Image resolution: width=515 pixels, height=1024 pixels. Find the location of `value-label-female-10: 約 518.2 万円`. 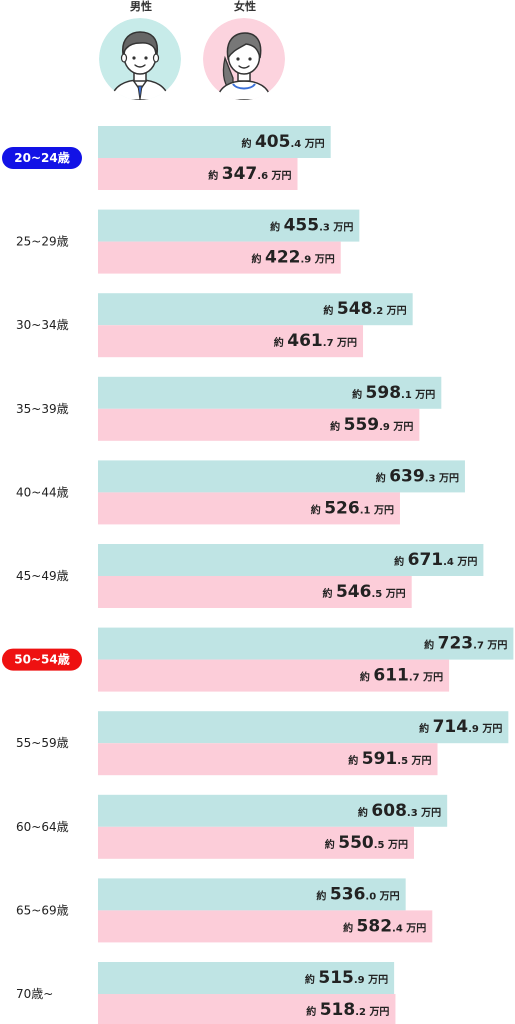

value-label-female-10: 約 518.2 万円 is located at coordinates (347, 1010).